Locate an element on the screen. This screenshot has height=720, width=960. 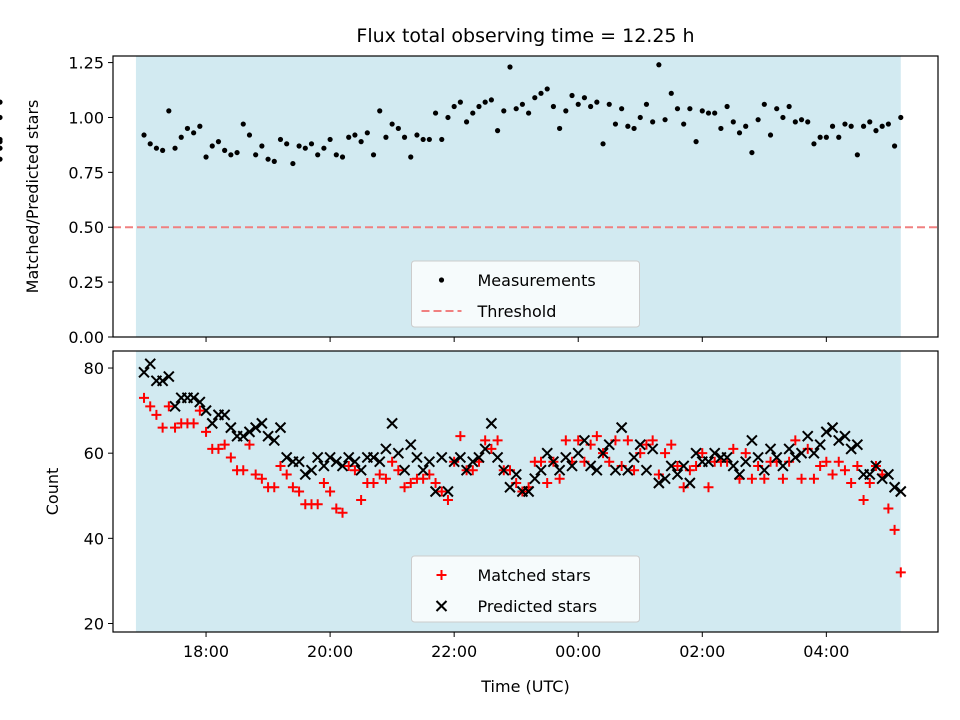
y-axis-label: Count is located at coordinates (52, 492).